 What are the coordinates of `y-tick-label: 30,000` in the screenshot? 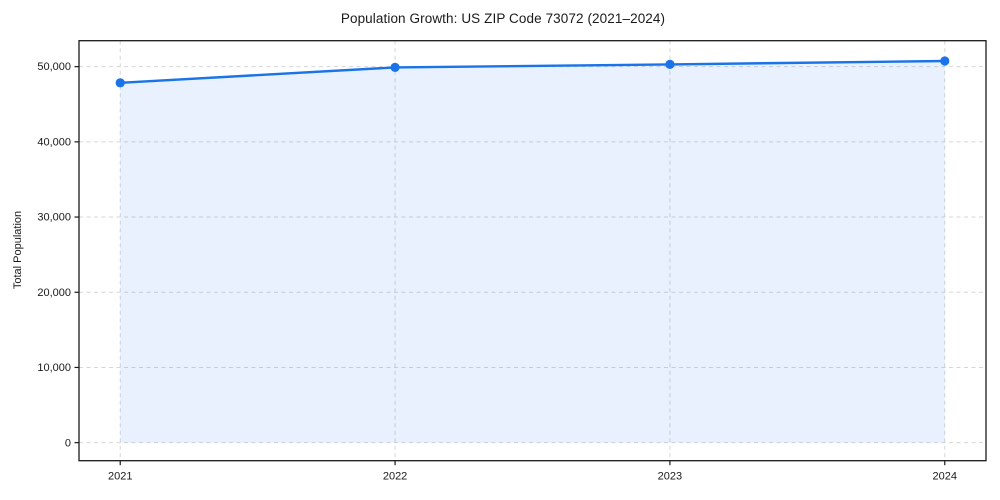 It's located at (54, 218).